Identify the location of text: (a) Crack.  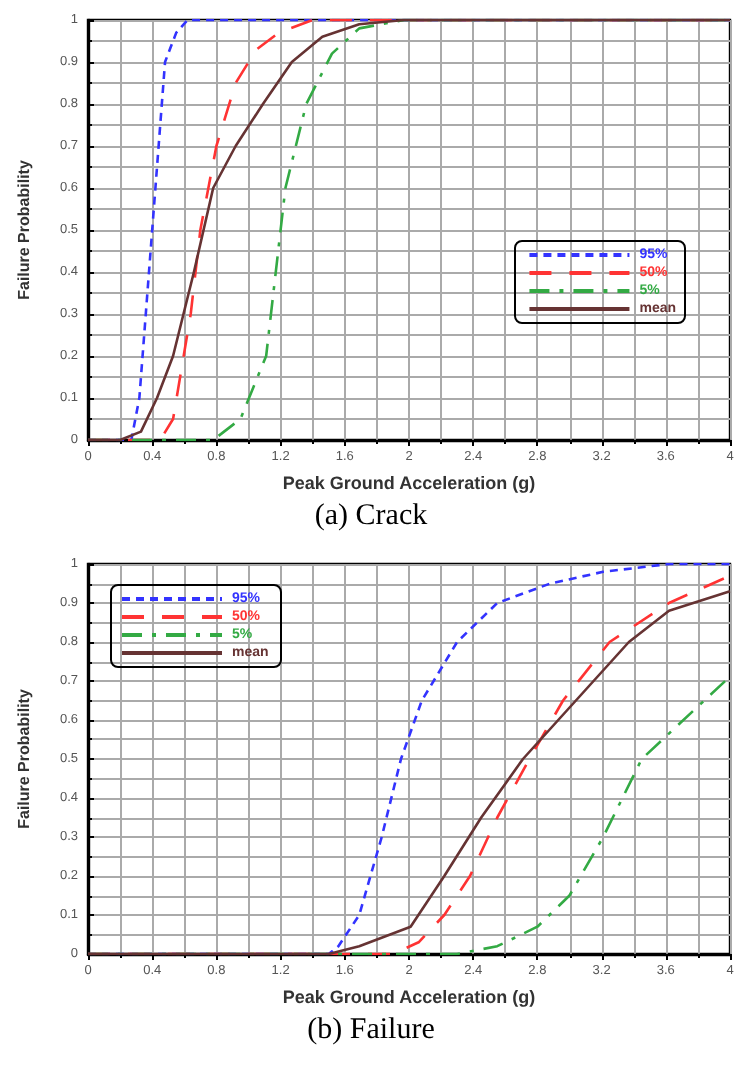
(371, 517).